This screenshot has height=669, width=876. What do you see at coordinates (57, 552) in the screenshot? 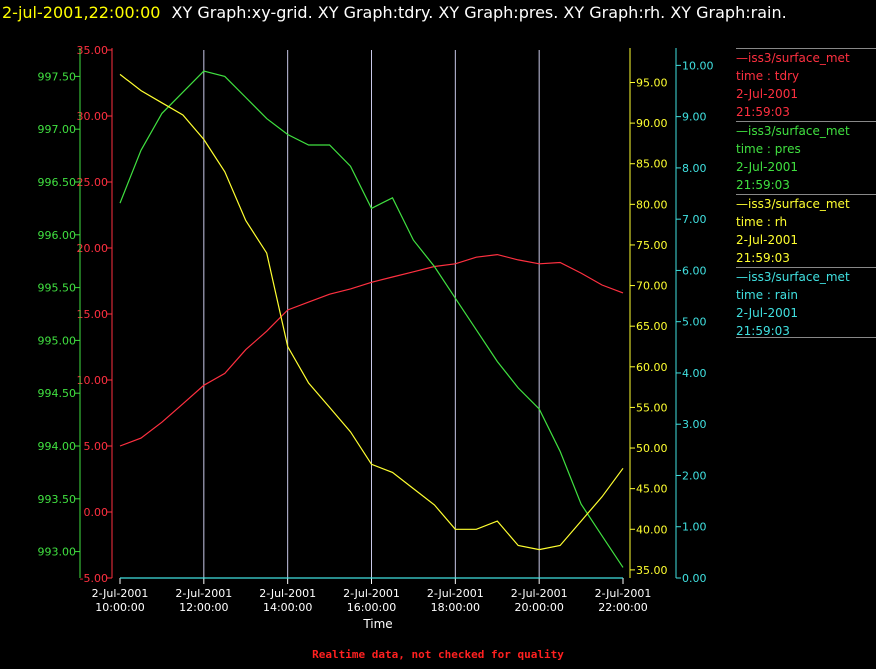
I see `pres-tick-label: 993.00` at bounding box center [57, 552].